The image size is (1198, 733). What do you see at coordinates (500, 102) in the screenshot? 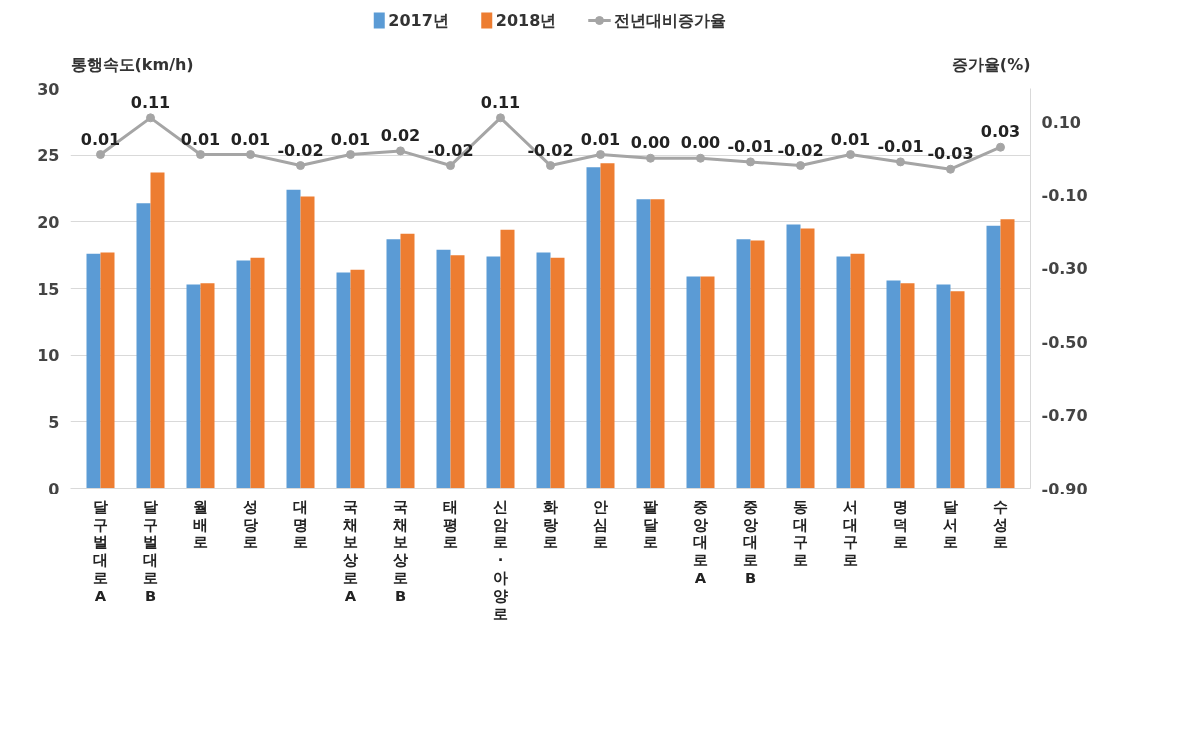
I see `data-label: 0.11` at bounding box center [500, 102].